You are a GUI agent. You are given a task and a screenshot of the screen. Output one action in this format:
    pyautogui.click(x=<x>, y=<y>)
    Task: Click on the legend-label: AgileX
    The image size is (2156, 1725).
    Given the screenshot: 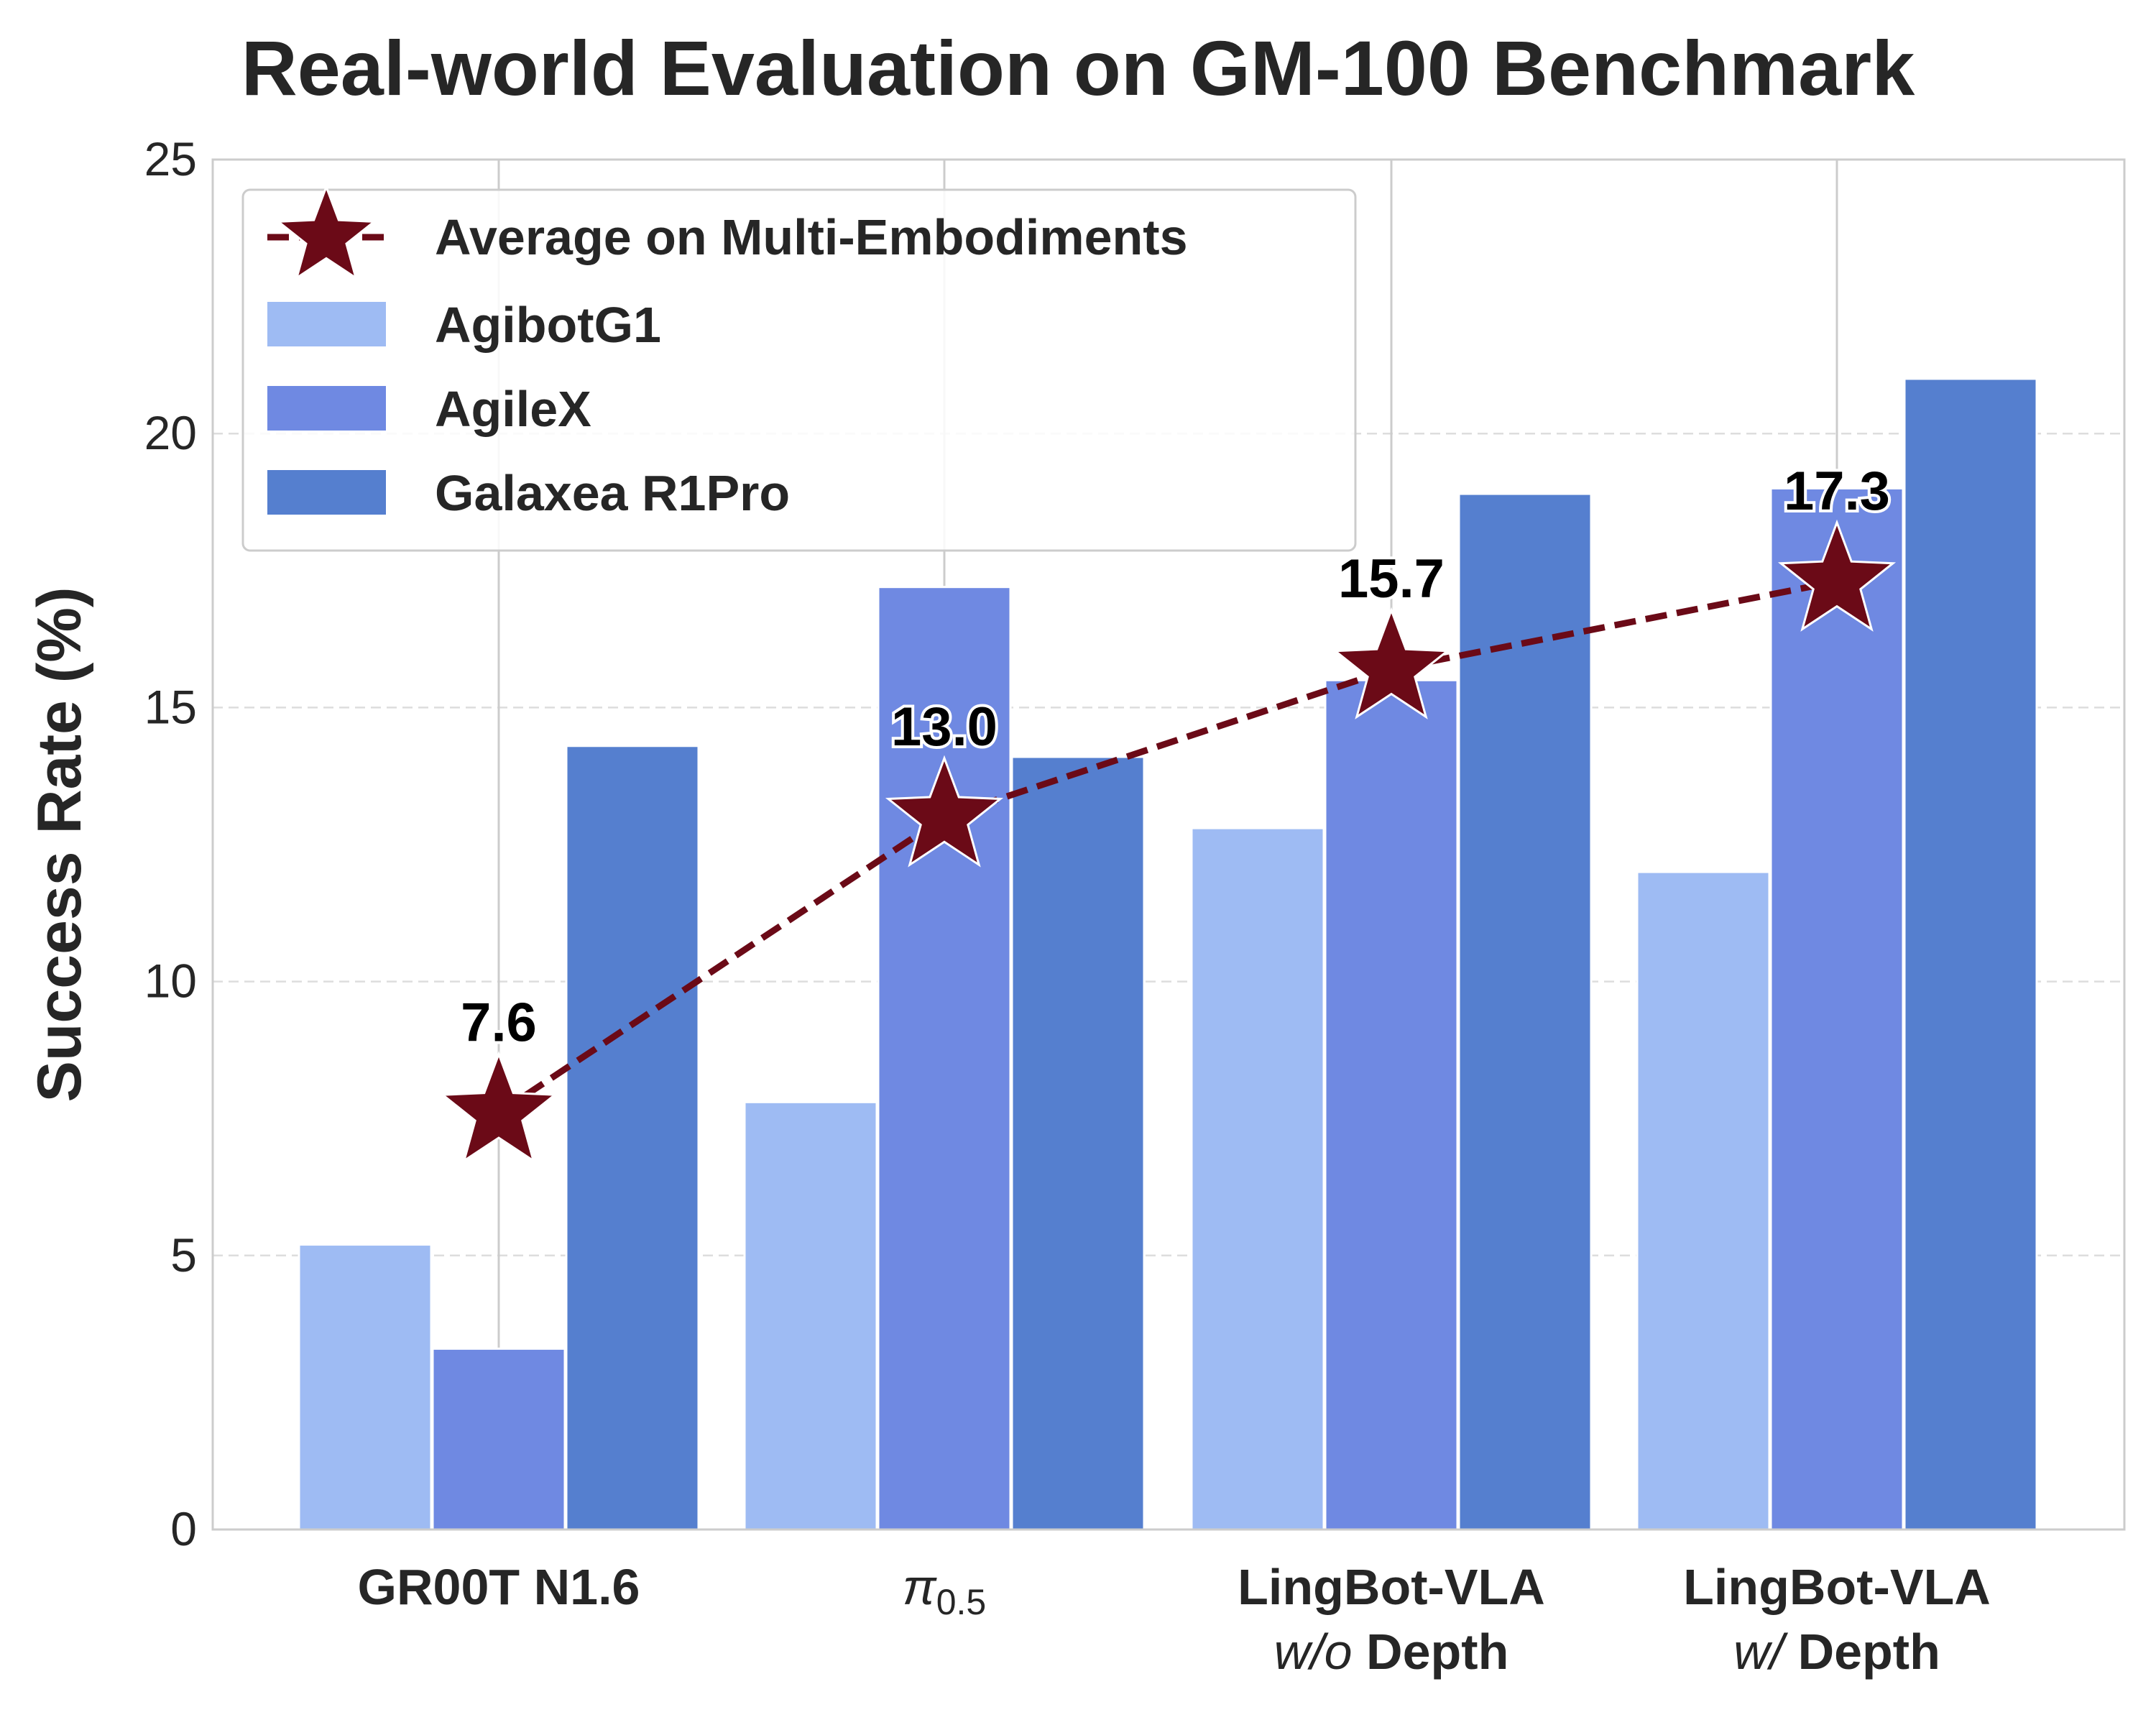 What is the action you would take?
    pyautogui.click(x=513, y=409)
    